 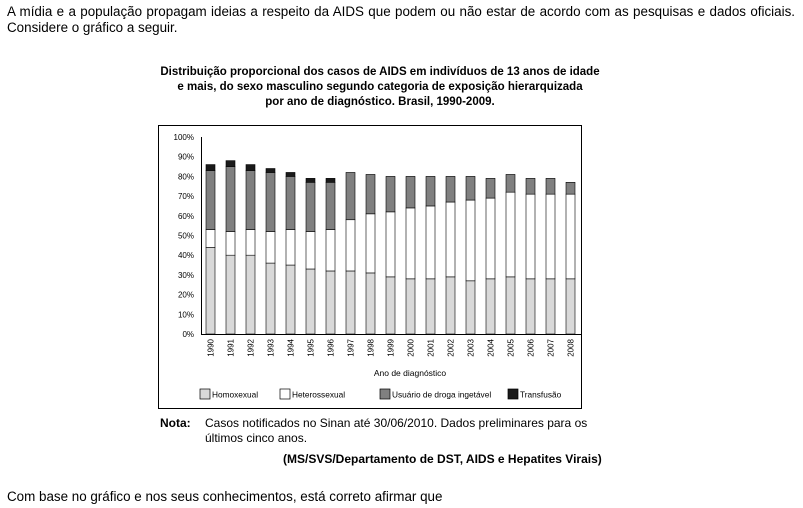 What do you see at coordinates (451, 347) in the screenshot?
I see `x-tick-label: 2002` at bounding box center [451, 347].